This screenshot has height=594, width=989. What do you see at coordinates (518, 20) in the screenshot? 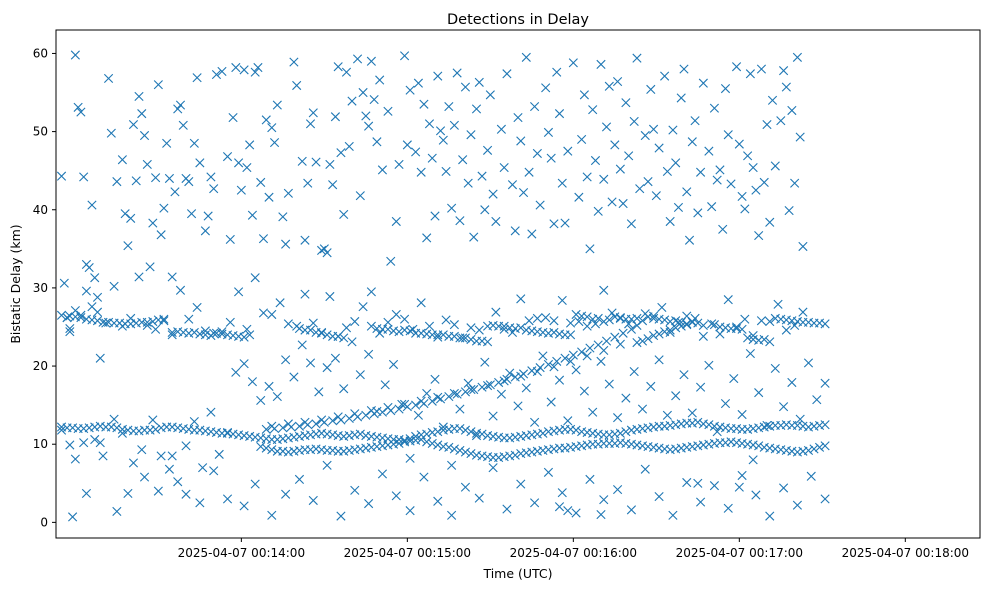
I see `chart-title: Detections in Delay` at bounding box center [518, 20].